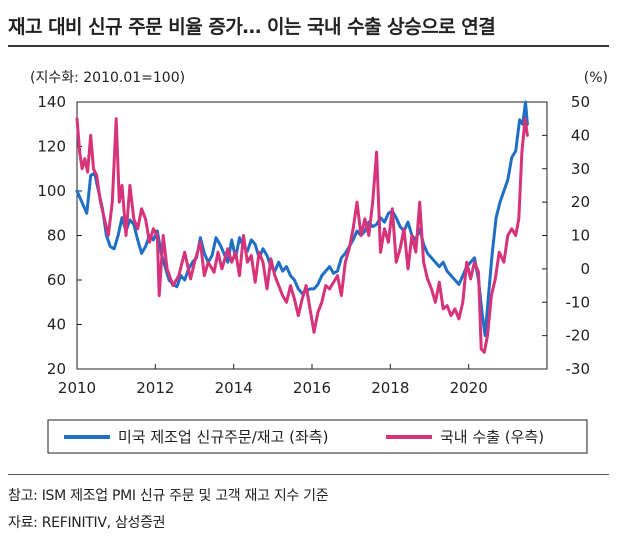  What do you see at coordinates (312, 388) in the screenshot?
I see `x-axis-tick-label: 2016` at bounding box center [312, 388].